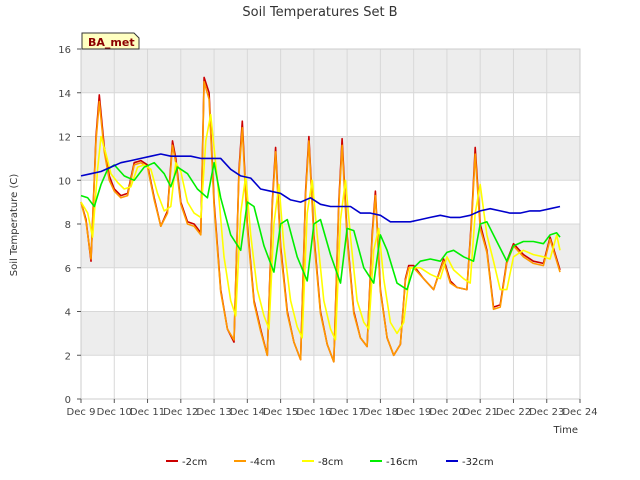 The height and width of the screenshot is (480, 640). What do you see at coordinates (446, 412) in the screenshot?
I see `x-tick-label: Dec 20` at bounding box center [446, 412].